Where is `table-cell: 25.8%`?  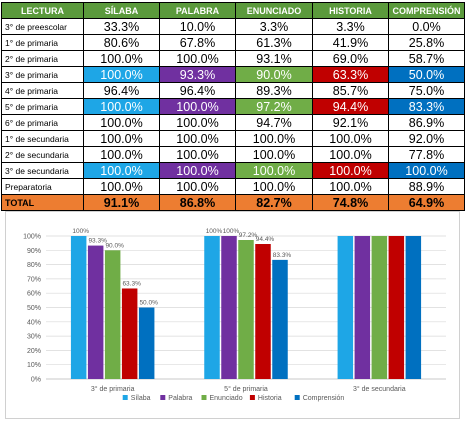 table-cell: 25.8% is located at coordinates (426, 42).